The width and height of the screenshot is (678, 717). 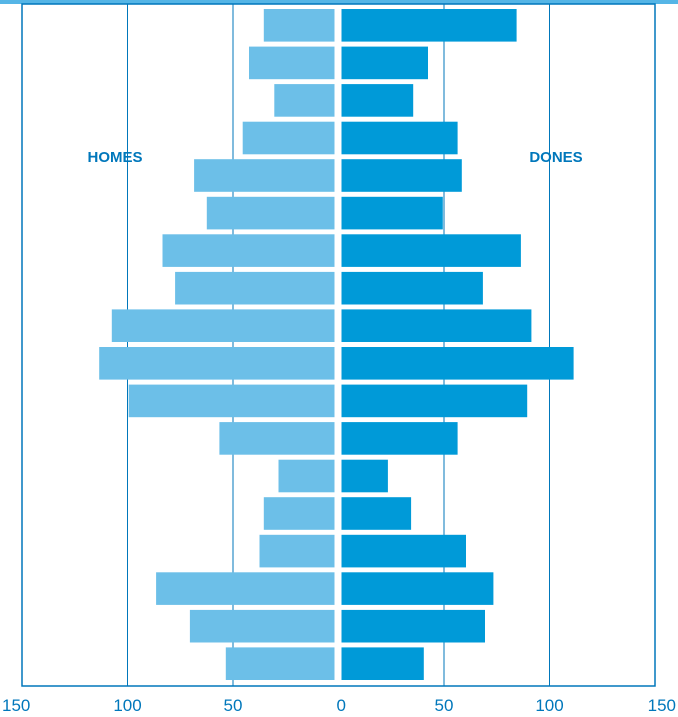 What do you see at coordinates (341, 705) in the screenshot?
I see `x-tick-label: 0` at bounding box center [341, 705].